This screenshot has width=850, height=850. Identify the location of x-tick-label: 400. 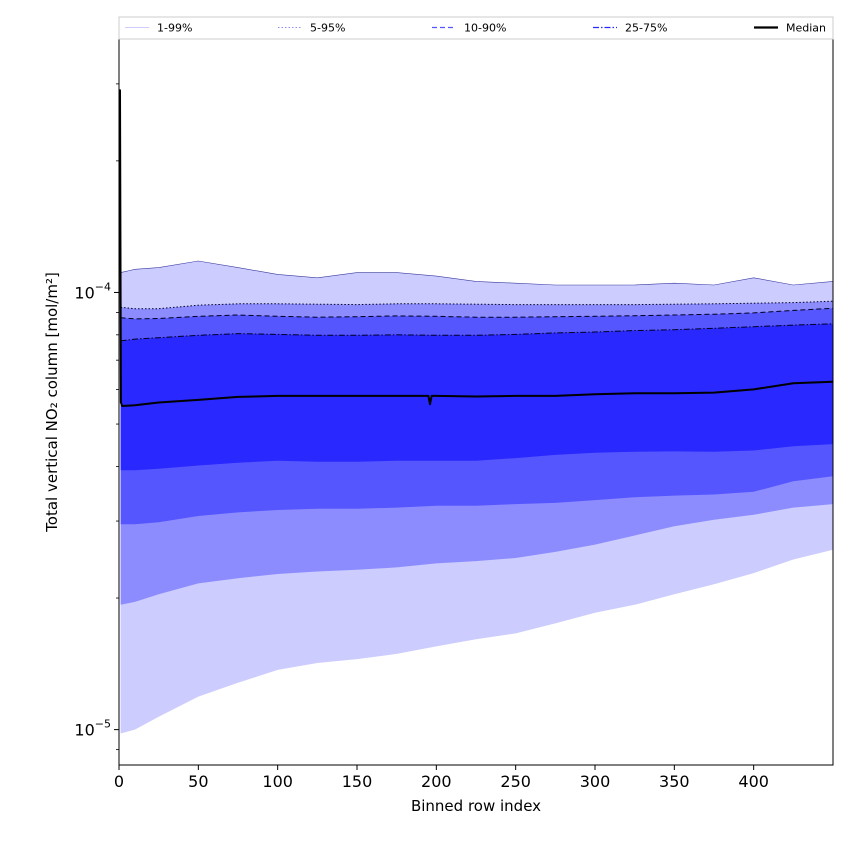
(753, 781).